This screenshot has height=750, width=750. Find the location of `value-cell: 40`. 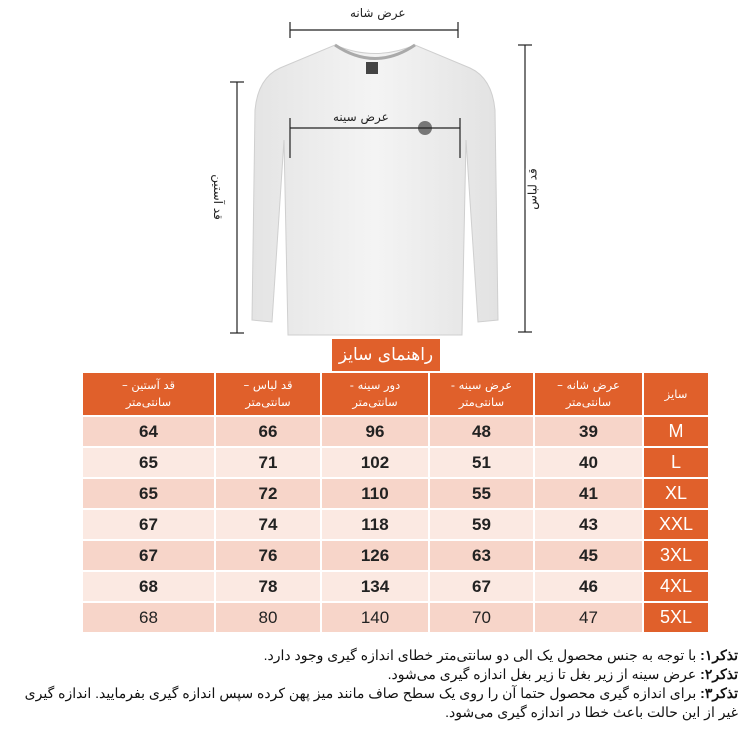

value-cell: 40 is located at coordinates (588, 462).